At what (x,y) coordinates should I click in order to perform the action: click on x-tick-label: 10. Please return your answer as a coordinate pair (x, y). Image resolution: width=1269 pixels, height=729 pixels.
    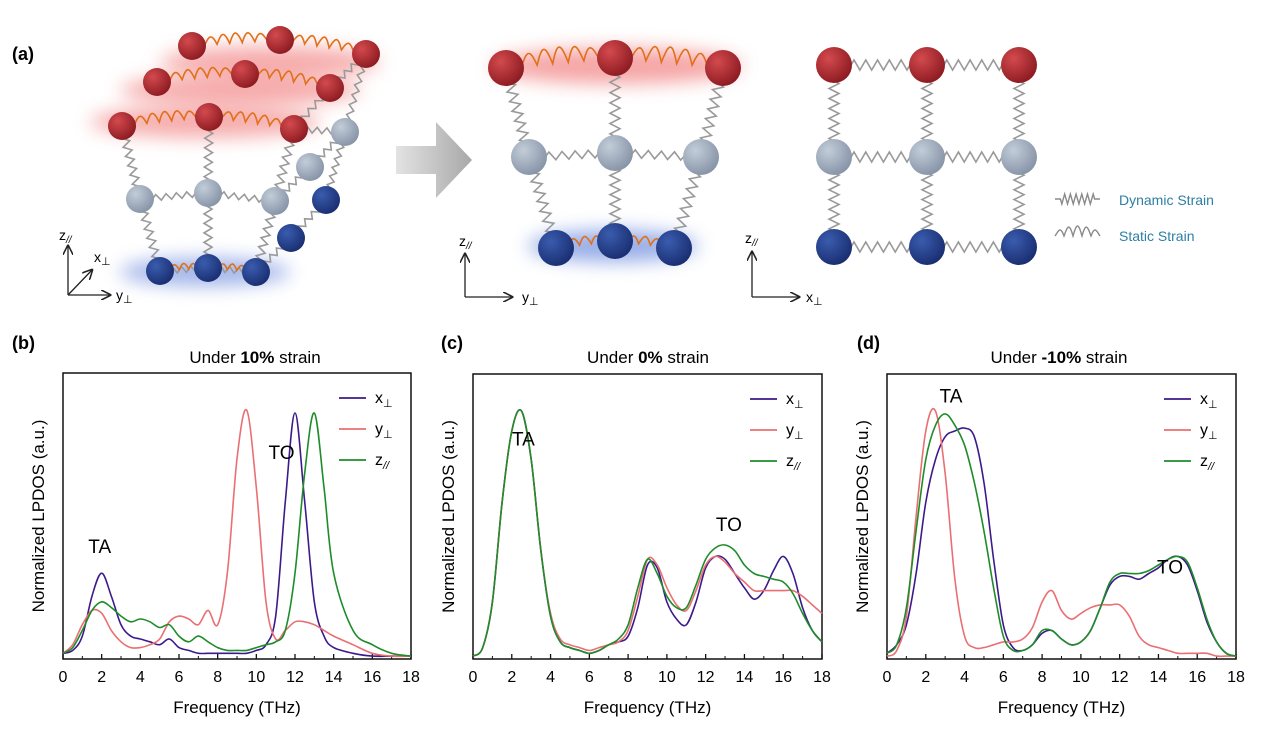
    Looking at the image, I should click on (1081, 677).